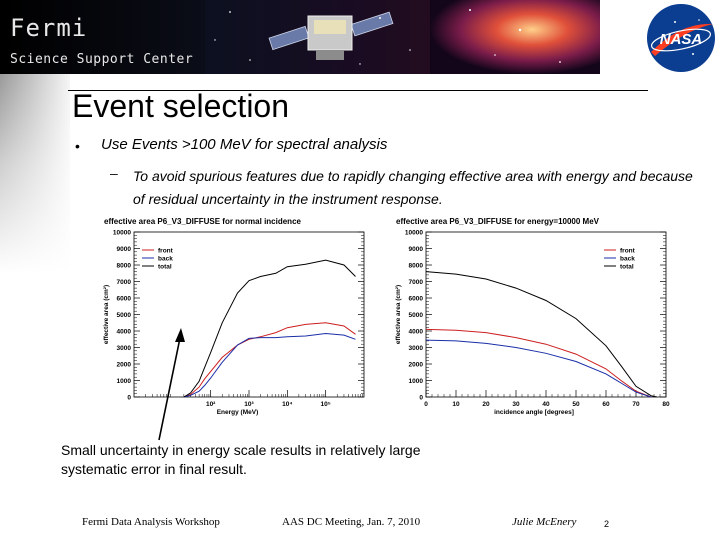  Describe the element at coordinates (300, 37) in the screenshot. I see `header-banner: Fermi Science Support Center` at that location.